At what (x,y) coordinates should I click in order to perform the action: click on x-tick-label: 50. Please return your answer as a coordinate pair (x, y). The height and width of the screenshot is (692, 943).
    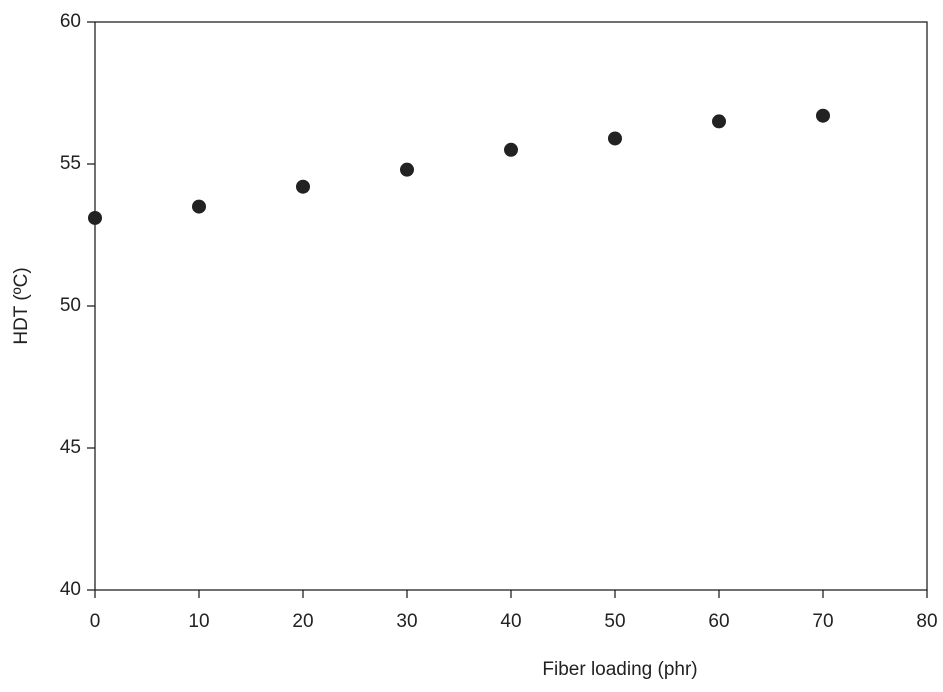
    Looking at the image, I should click on (614, 621).